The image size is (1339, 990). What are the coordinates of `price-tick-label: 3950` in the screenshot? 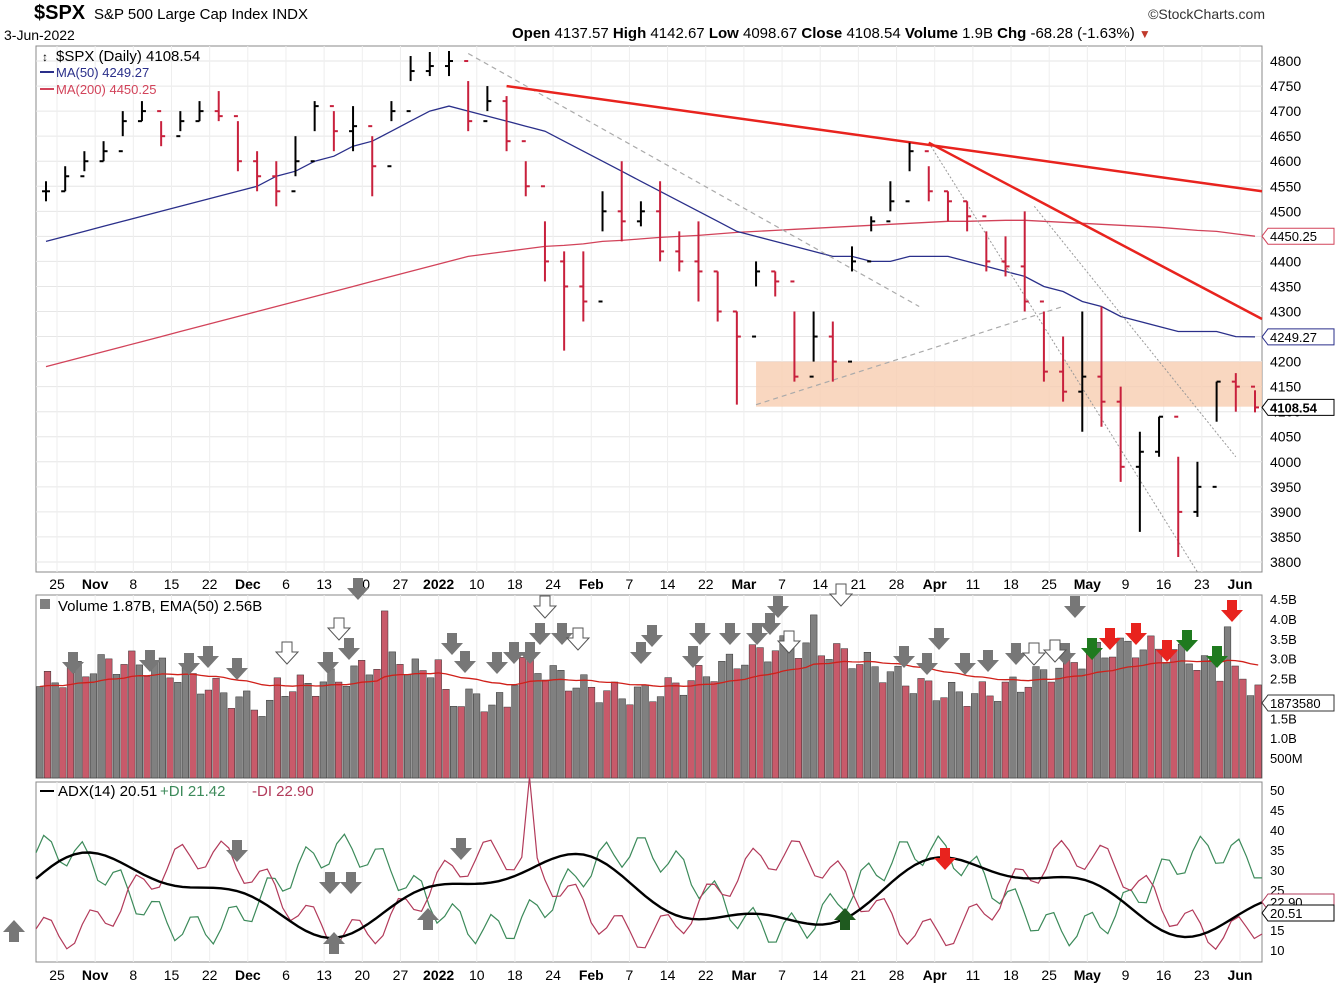 It's located at (1285, 487).